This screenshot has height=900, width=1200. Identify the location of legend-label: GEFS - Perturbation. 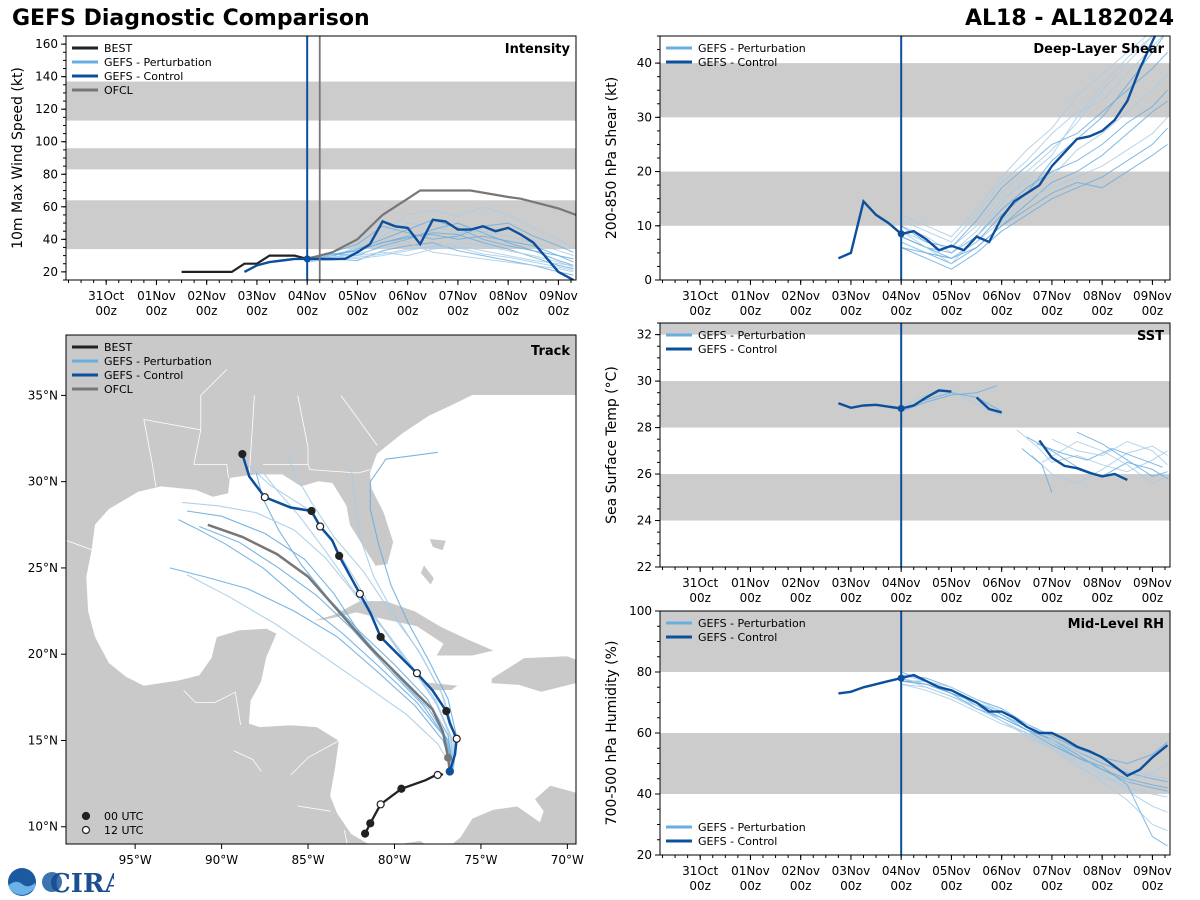
(158, 361).